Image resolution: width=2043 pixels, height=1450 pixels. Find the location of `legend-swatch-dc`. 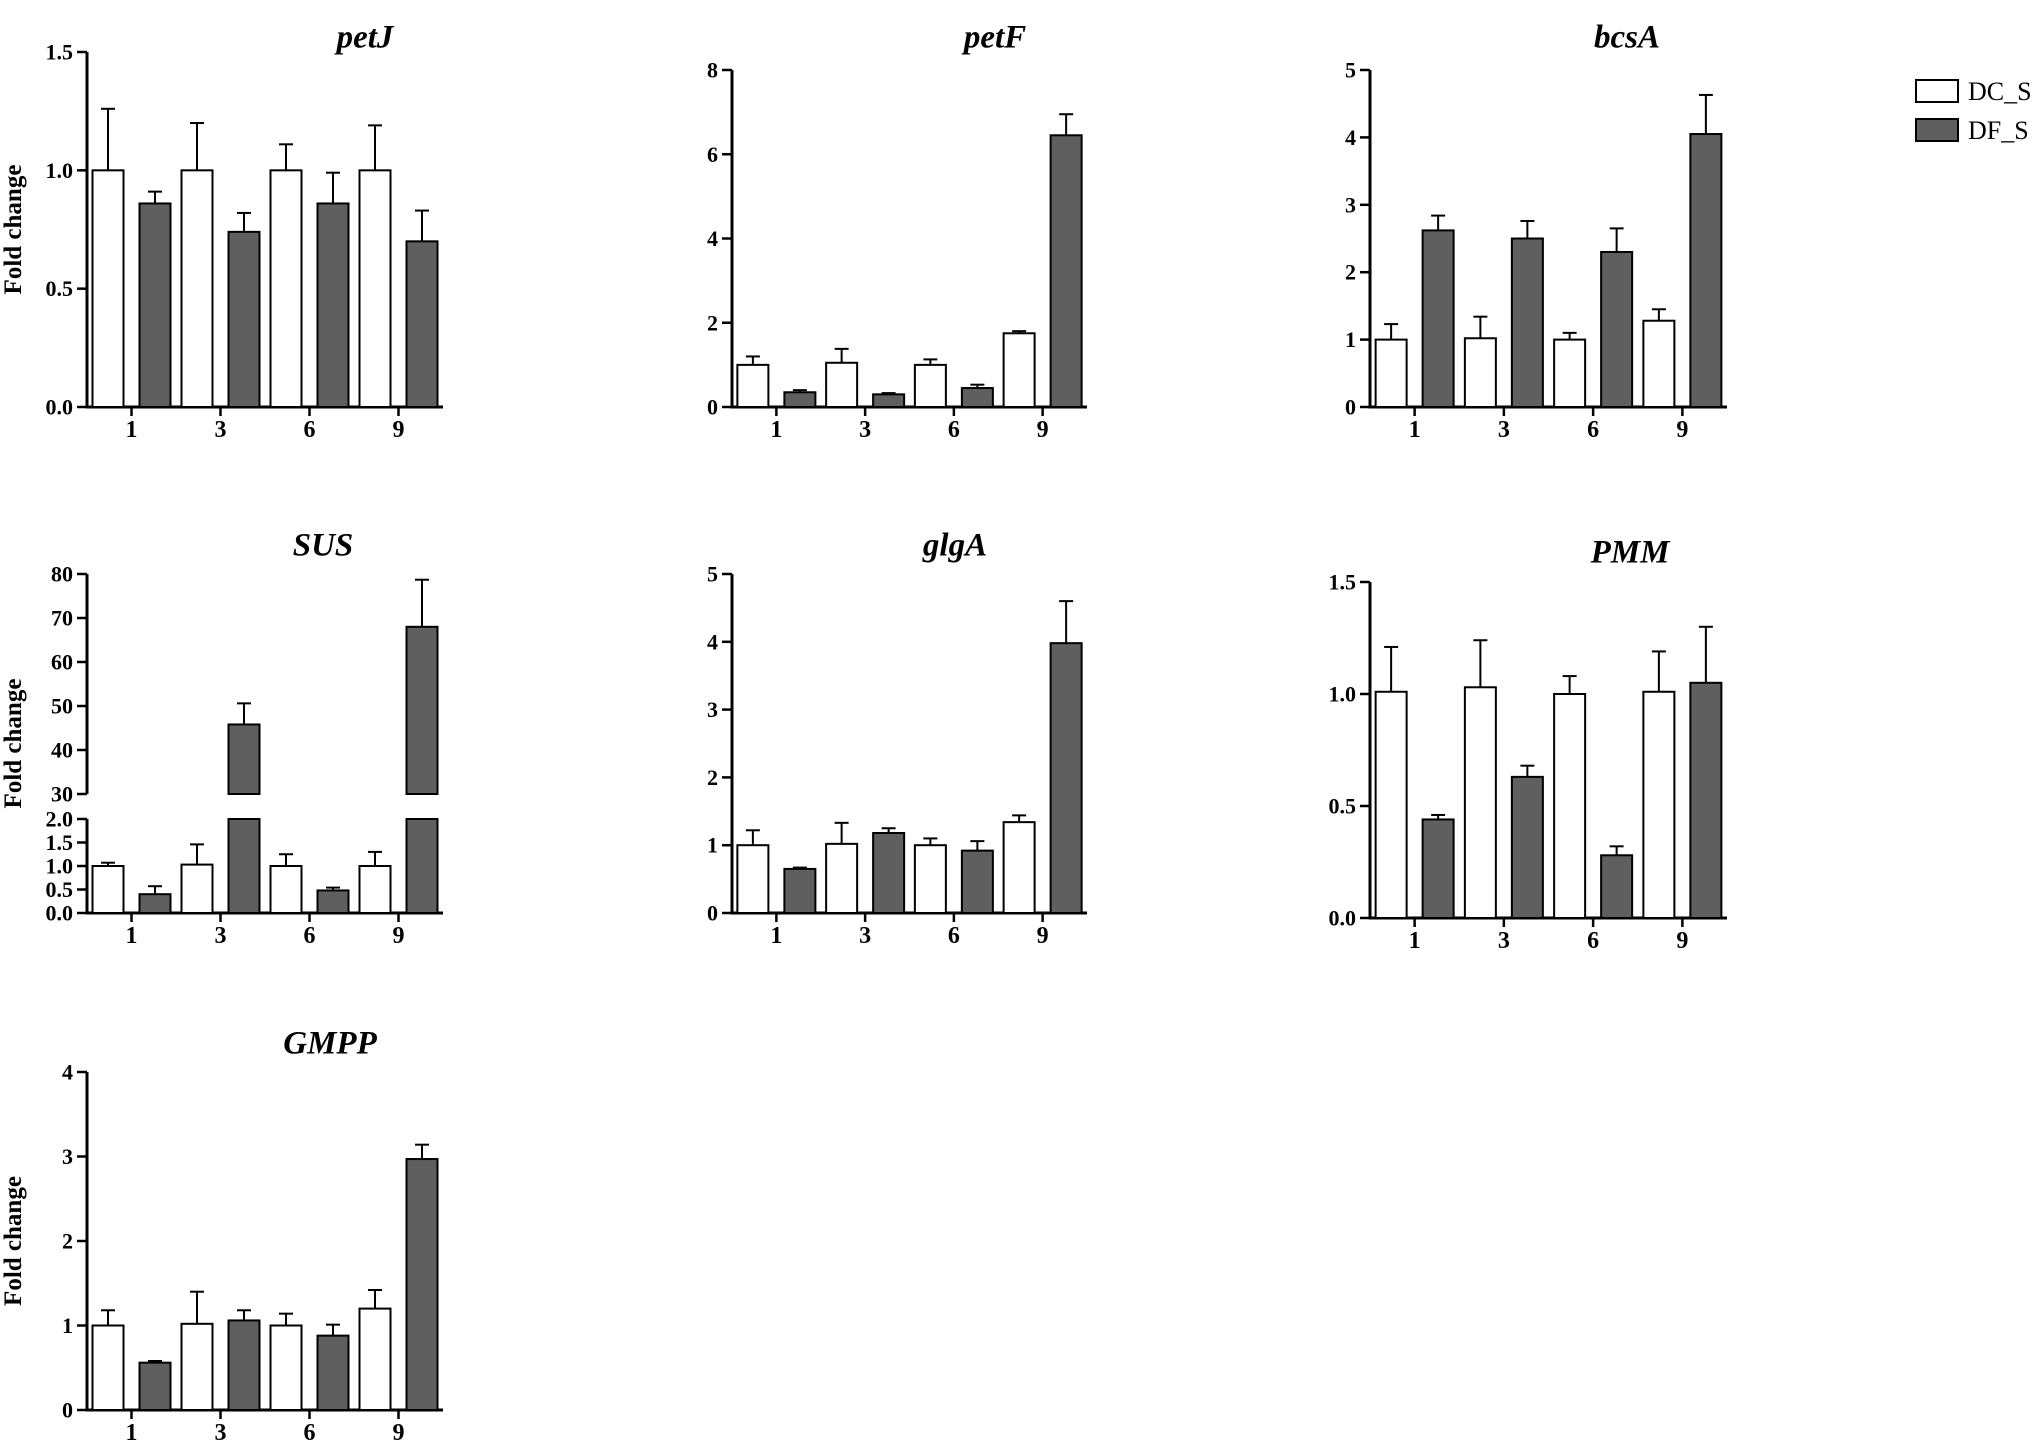

legend-swatch-dc is located at coordinates (1937, 91).